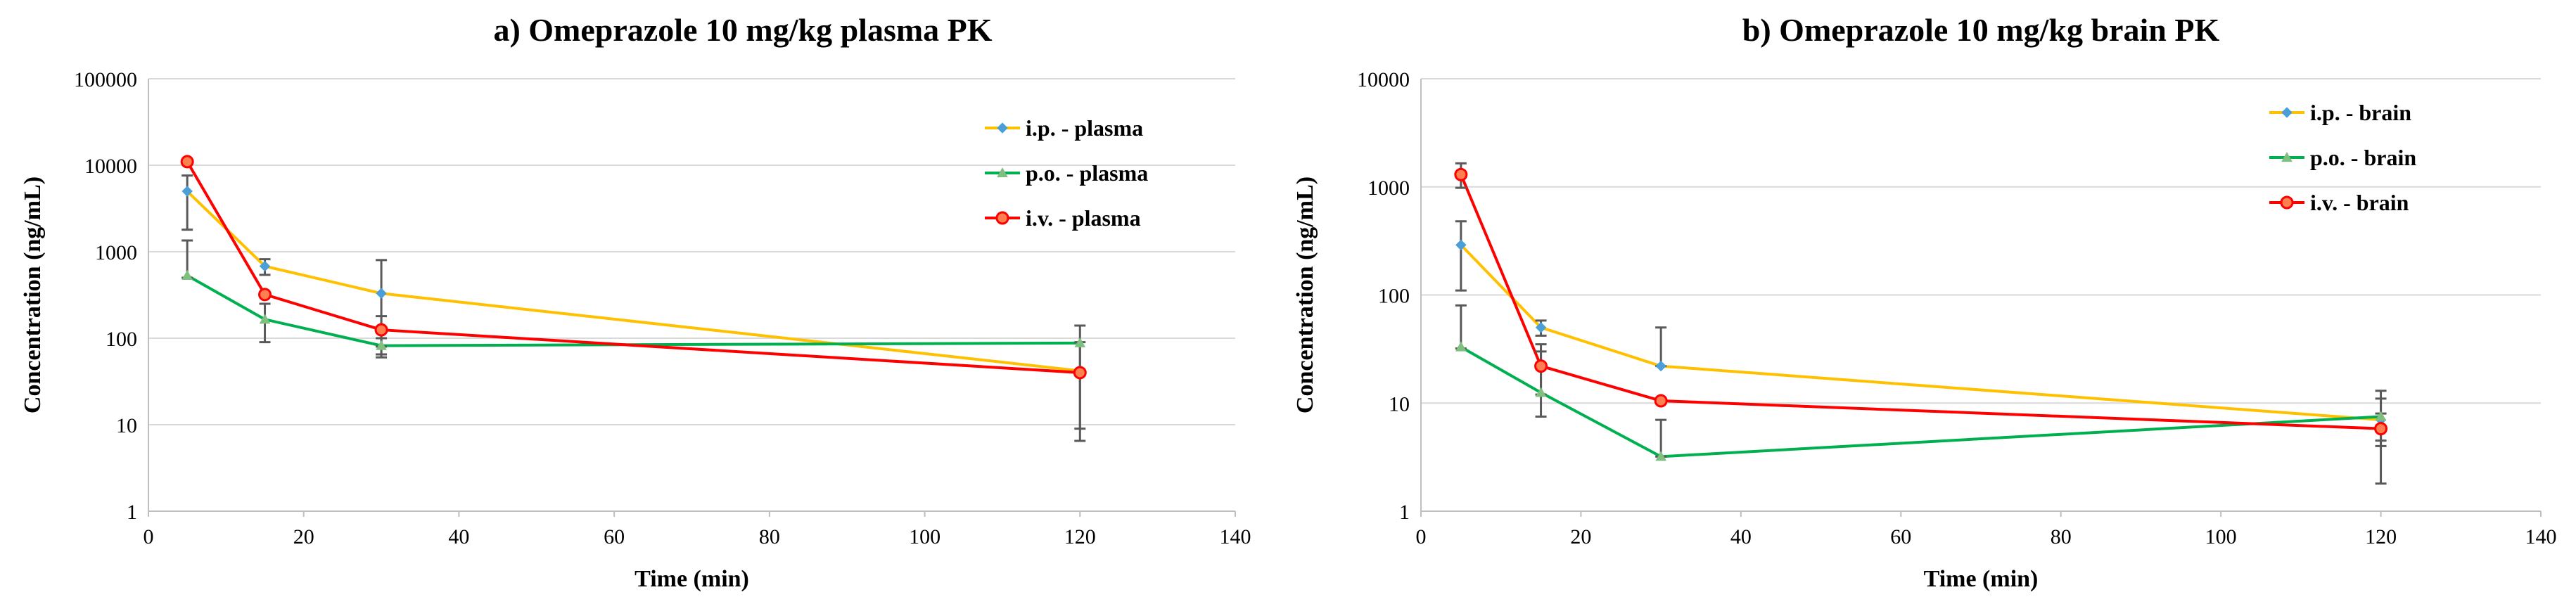 This screenshot has width=2576, height=604. I want to click on legend-label: i.p. - brain, so click(2360, 112).